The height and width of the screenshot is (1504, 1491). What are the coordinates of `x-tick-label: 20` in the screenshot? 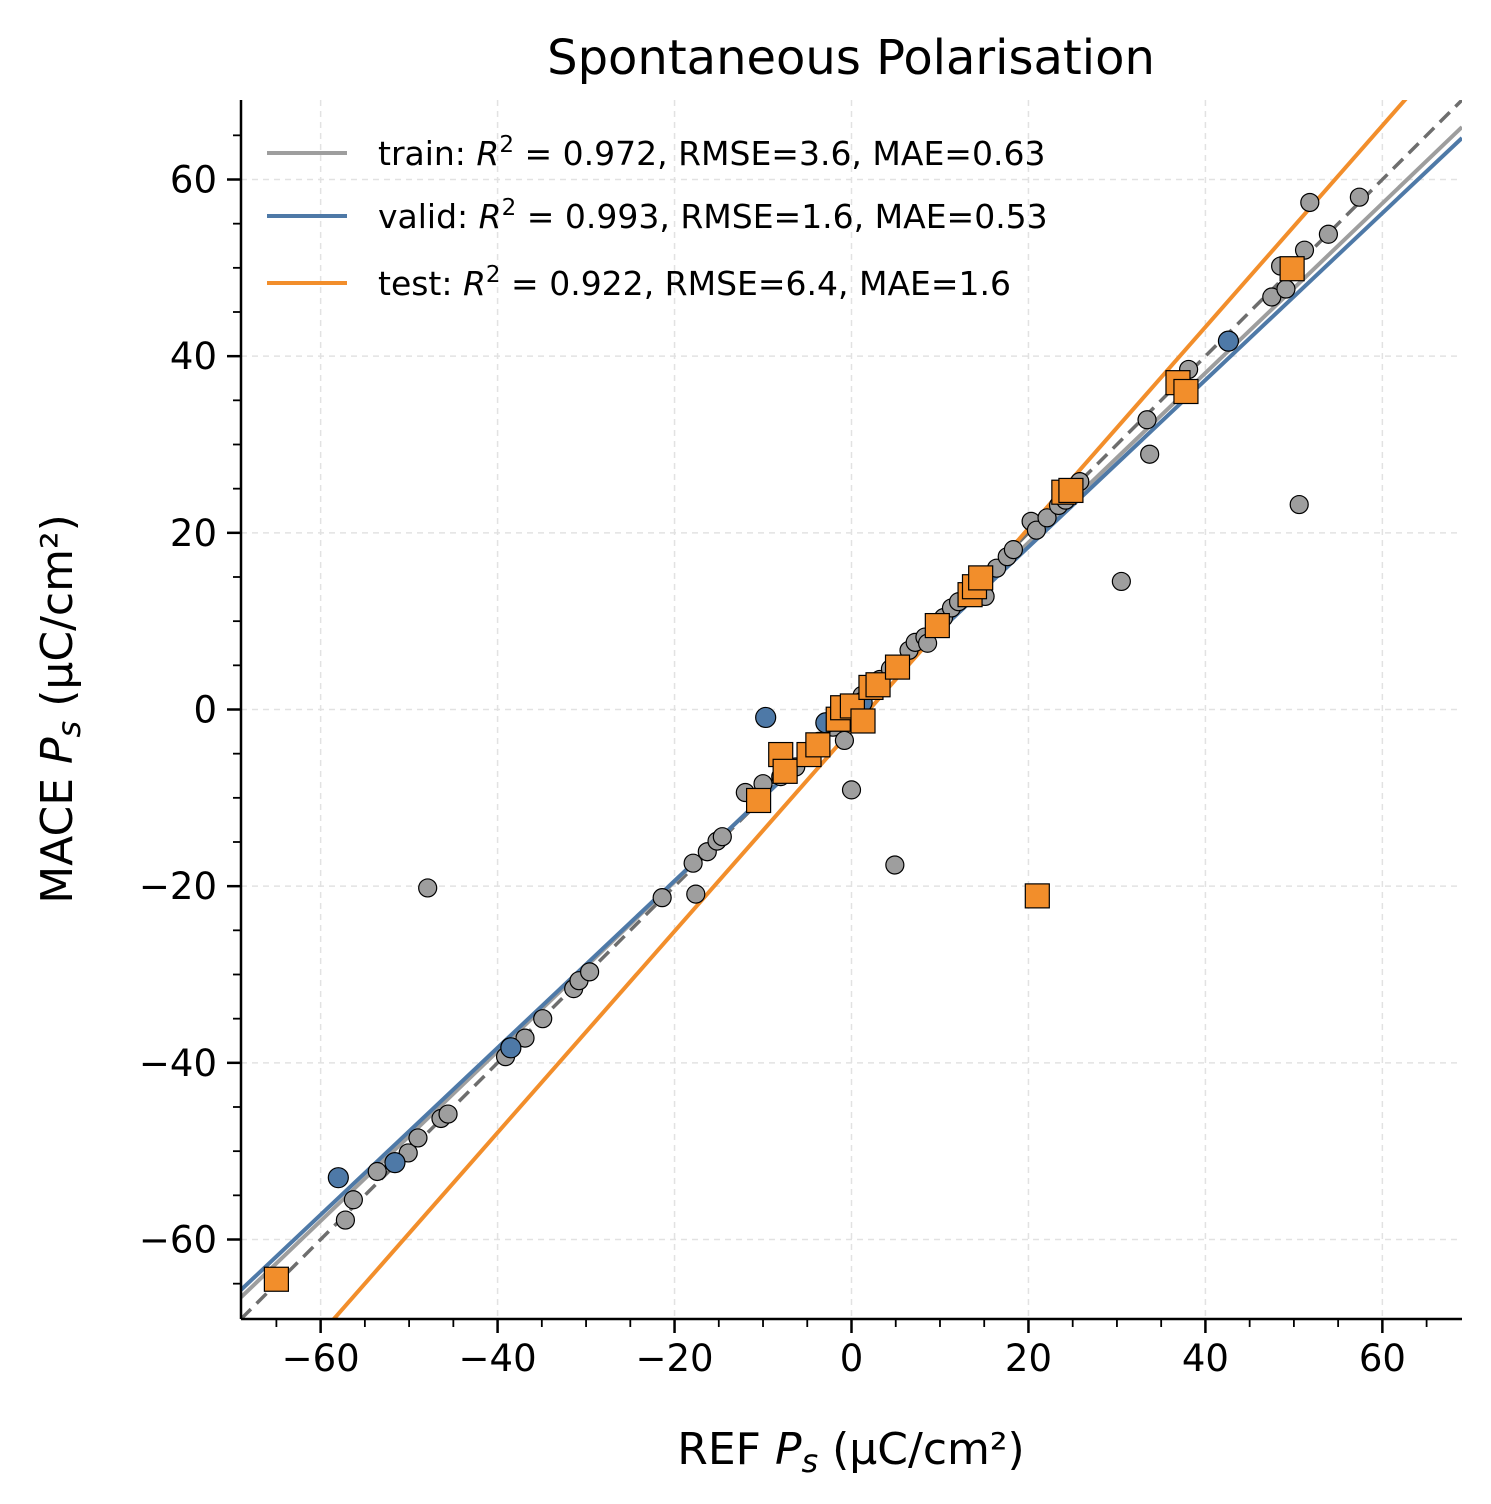 It's located at (1028, 1358).